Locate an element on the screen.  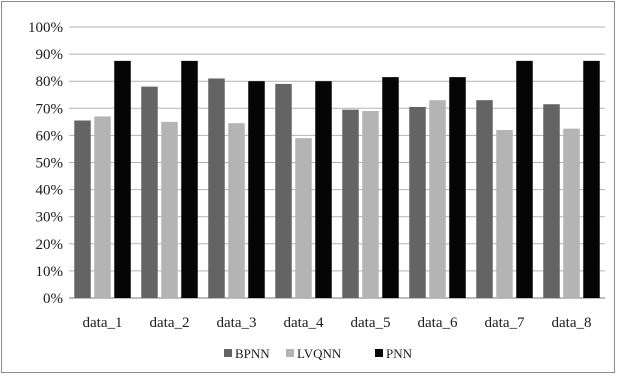
legend-item-bpnn: BPNN is located at coordinates (247, 353).